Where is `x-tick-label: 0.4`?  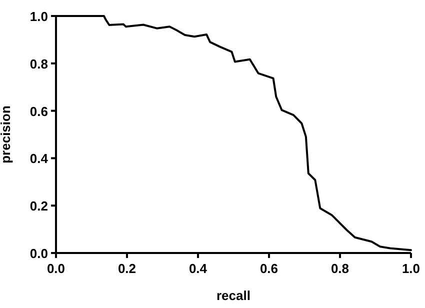
x-tick-label: 0.4 is located at coordinates (198, 268).